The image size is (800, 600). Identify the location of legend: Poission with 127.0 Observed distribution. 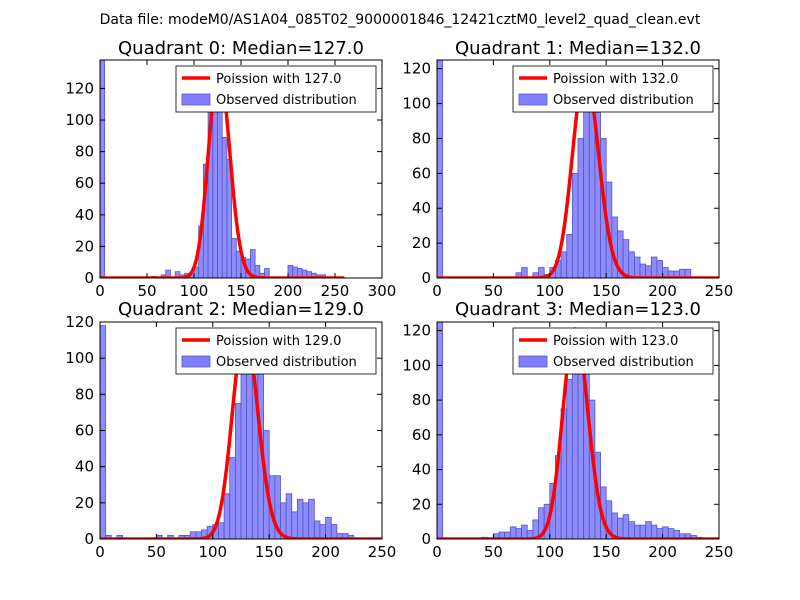
(276, 89).